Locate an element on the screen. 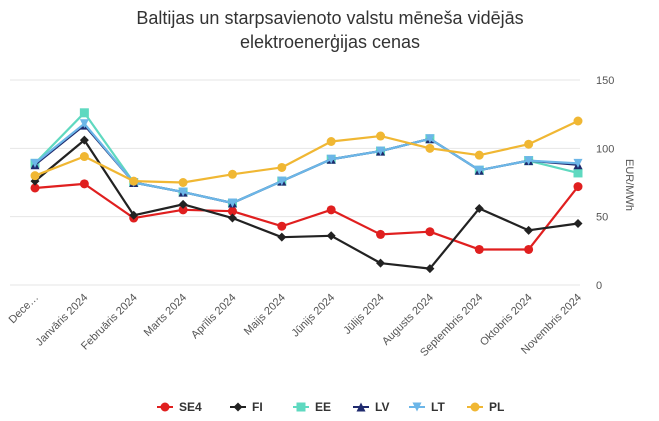 Image resolution: width=659 pixels, height=421 pixels. legend-label: SE4 is located at coordinates (190, 407).